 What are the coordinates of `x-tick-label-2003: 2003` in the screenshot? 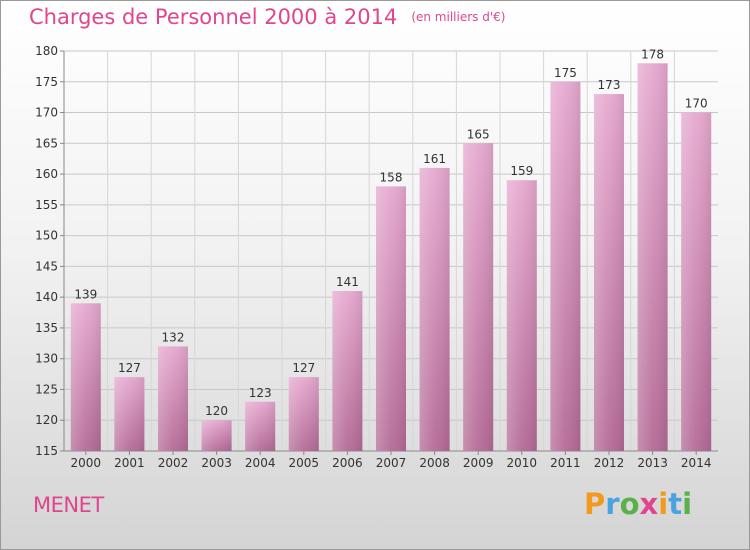 It's located at (216, 463).